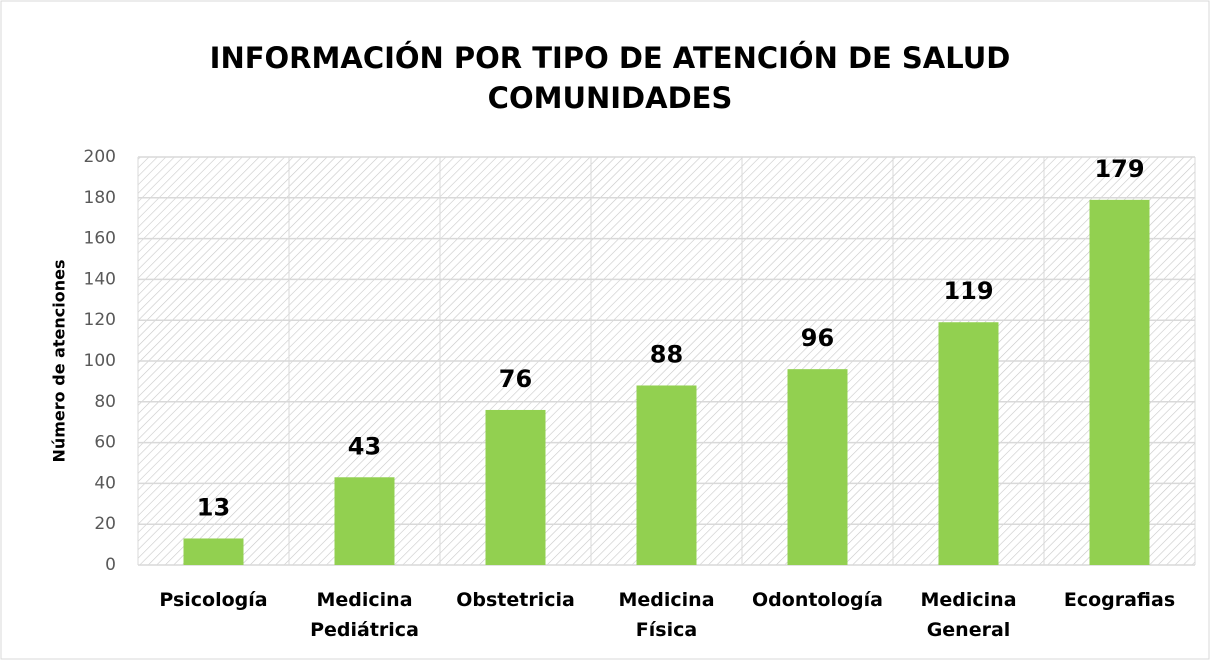  What do you see at coordinates (968, 615) in the screenshot?
I see `x-tick-label: Medicina General` at bounding box center [968, 615].